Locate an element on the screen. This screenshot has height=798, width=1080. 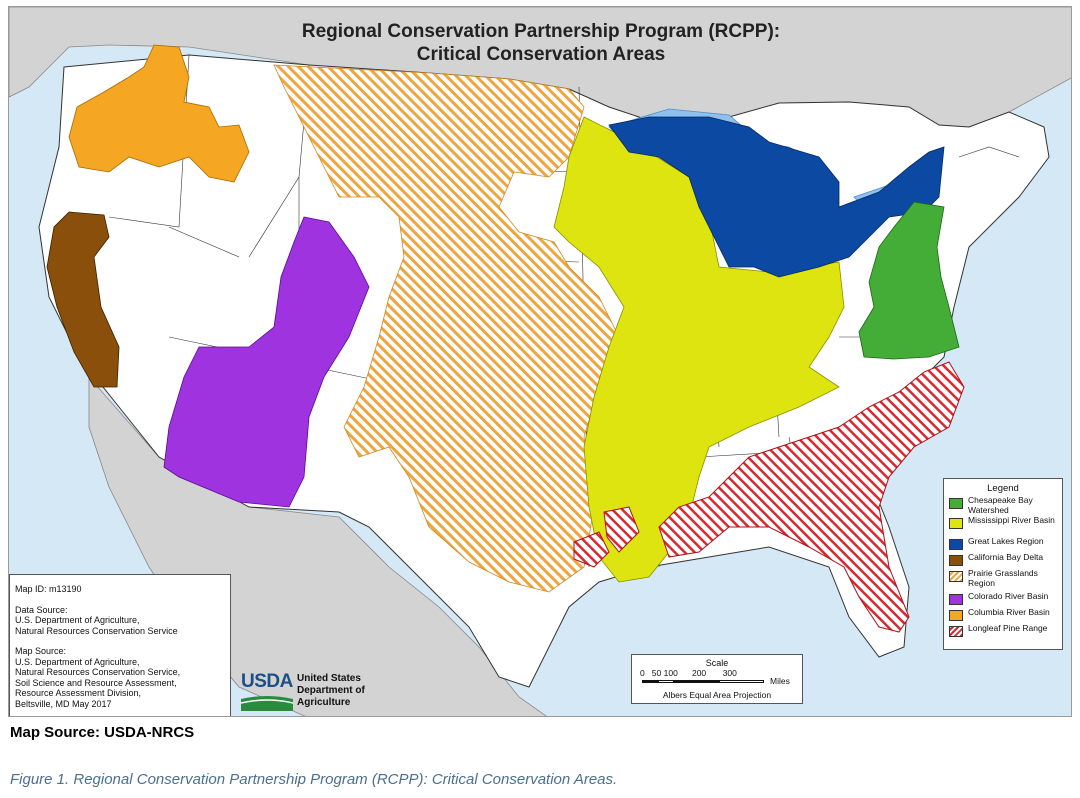
legend-swatch-colorado is located at coordinates (956, 599).